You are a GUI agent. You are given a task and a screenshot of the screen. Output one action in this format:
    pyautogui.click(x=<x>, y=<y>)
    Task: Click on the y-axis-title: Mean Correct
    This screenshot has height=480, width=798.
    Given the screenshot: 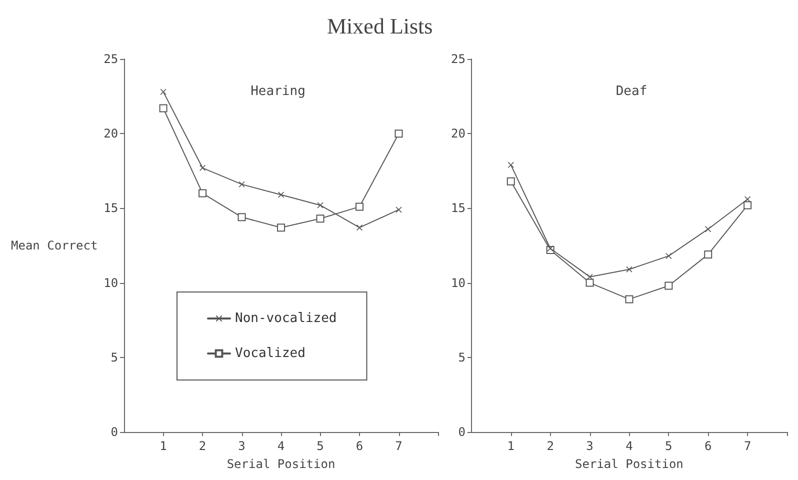 What is the action you would take?
    pyautogui.click(x=54, y=245)
    